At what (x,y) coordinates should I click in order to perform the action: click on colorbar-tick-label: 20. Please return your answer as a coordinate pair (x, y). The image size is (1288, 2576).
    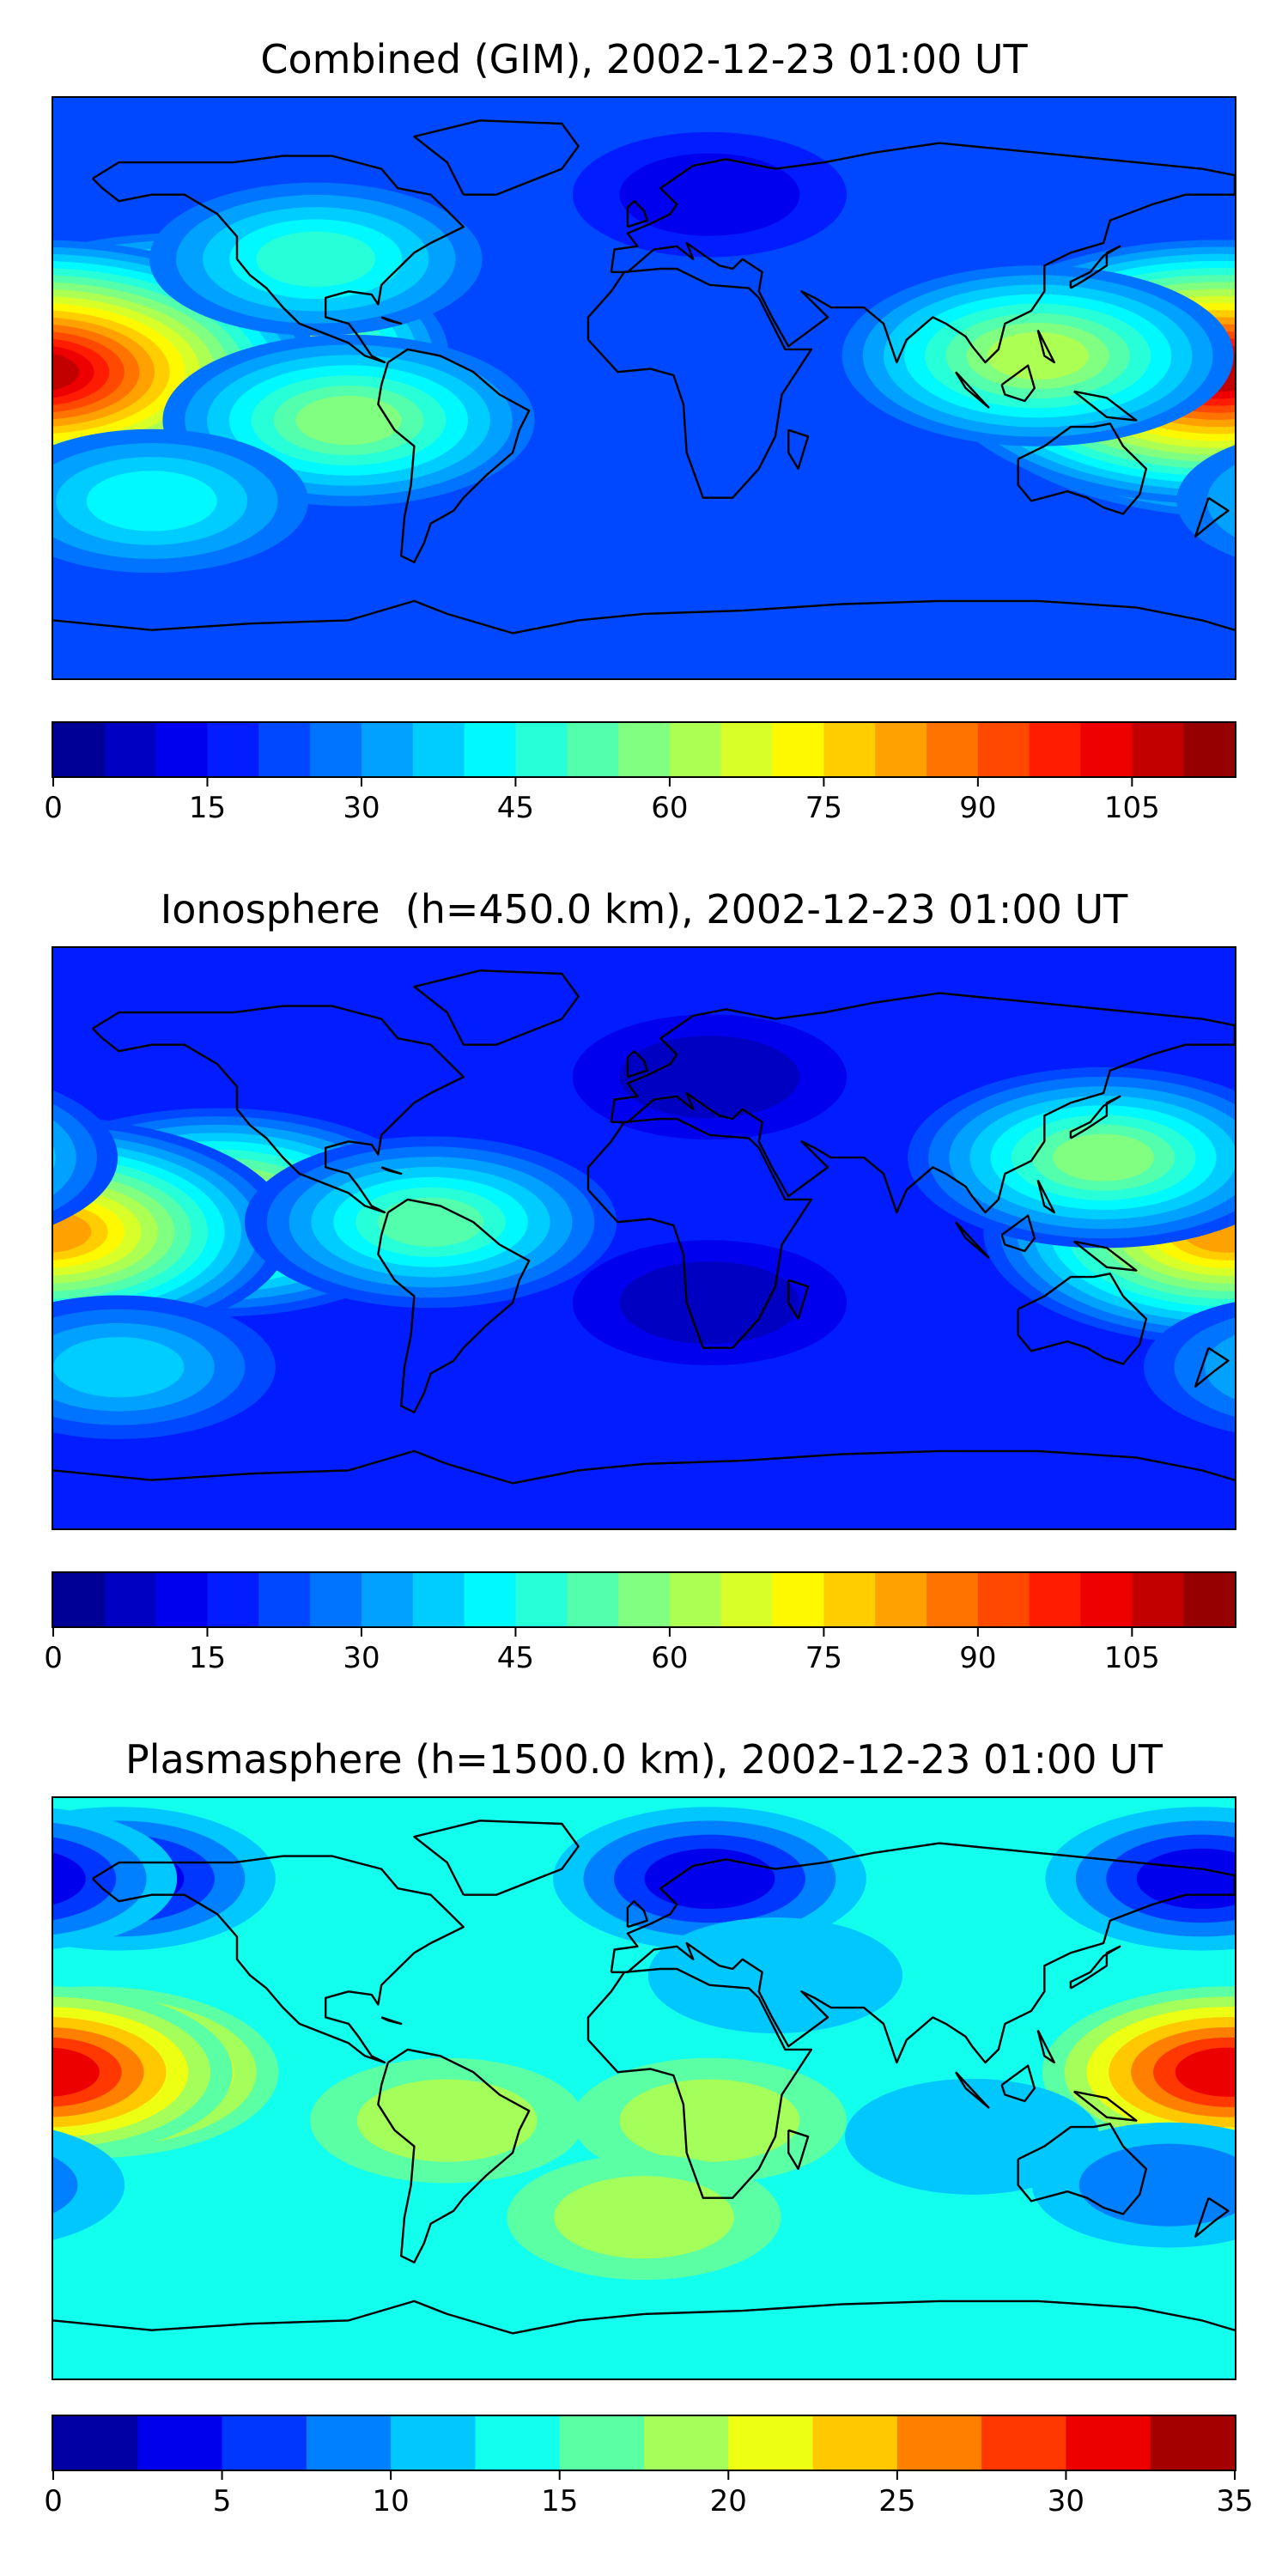
    Looking at the image, I should click on (728, 2501).